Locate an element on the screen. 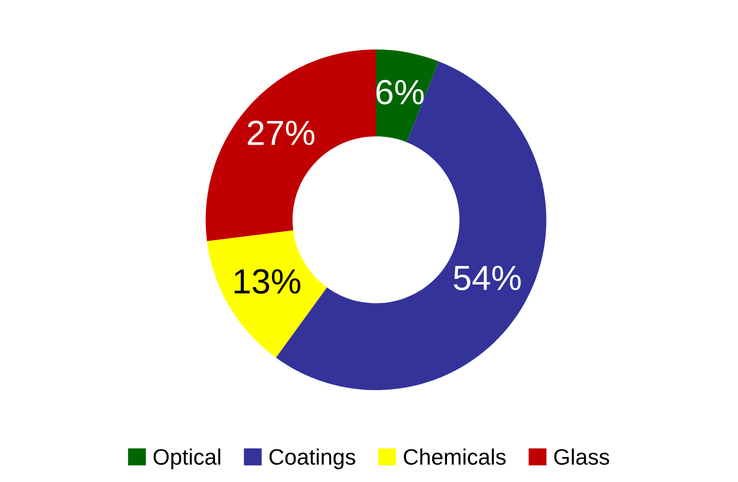 The height and width of the screenshot is (482, 738). data-label: 13% is located at coordinates (267, 281).